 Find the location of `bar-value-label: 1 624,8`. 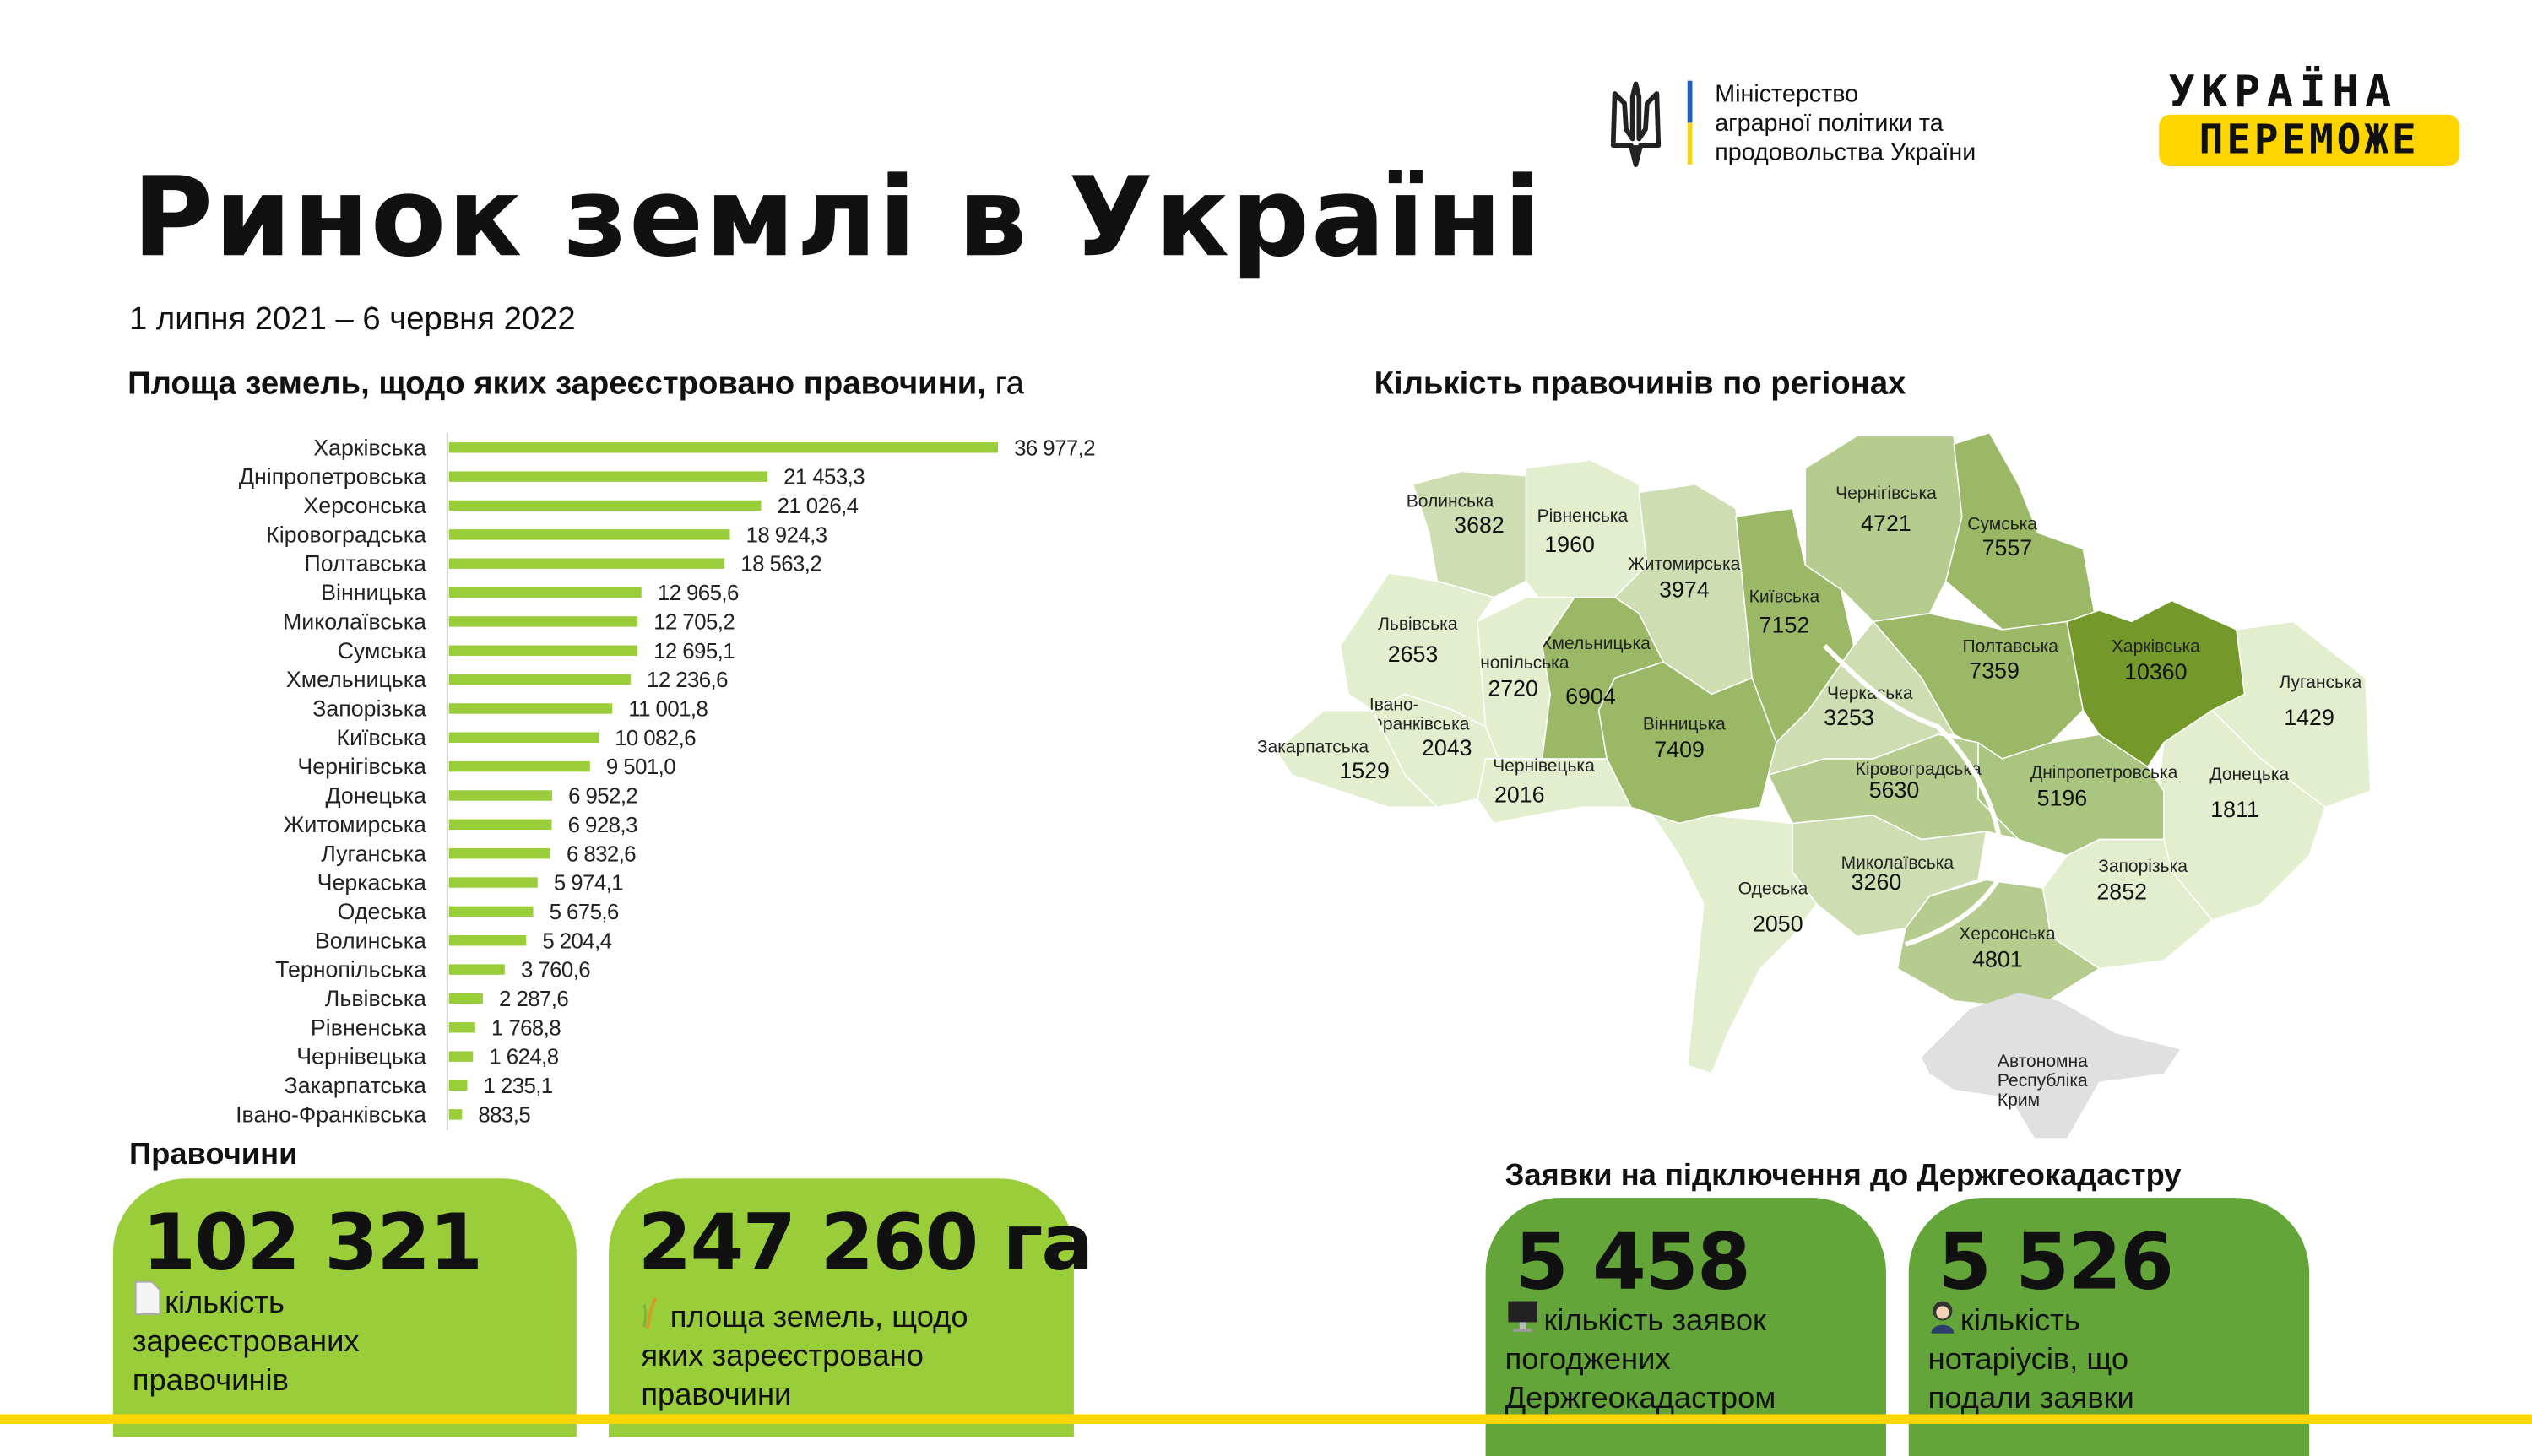

bar-value-label: 1 624,8 is located at coordinates (523, 1057).